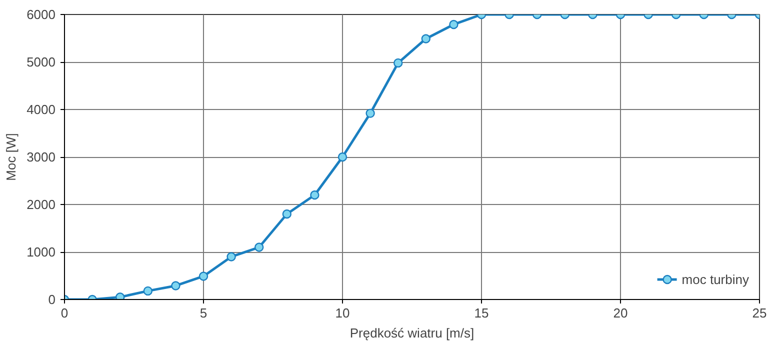 Image resolution: width=773 pixels, height=343 pixels. I want to click on x-tick-label: 10, so click(342, 313).